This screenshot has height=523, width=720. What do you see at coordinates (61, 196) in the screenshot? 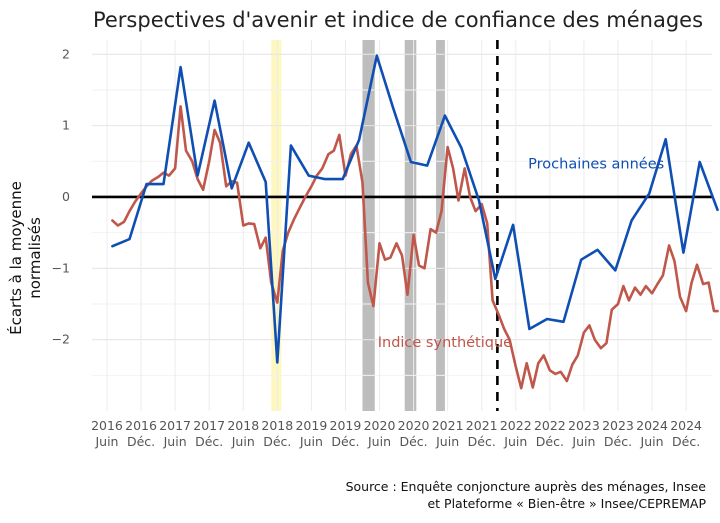
I see `y-axis-ticks: −2 −1 0 1 2` at bounding box center [61, 196].